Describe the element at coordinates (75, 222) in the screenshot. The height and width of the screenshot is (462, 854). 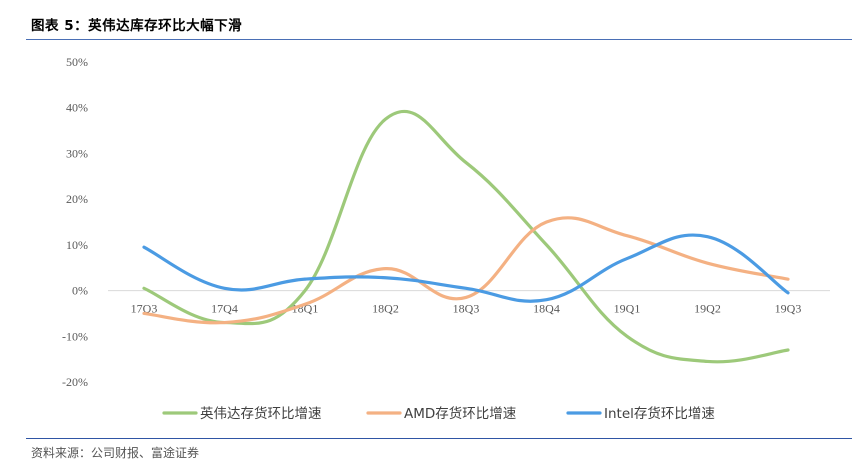
I see `y-axis-ticks: -20% -10% 0% 10% 20% 30% 40% 50%` at that location.